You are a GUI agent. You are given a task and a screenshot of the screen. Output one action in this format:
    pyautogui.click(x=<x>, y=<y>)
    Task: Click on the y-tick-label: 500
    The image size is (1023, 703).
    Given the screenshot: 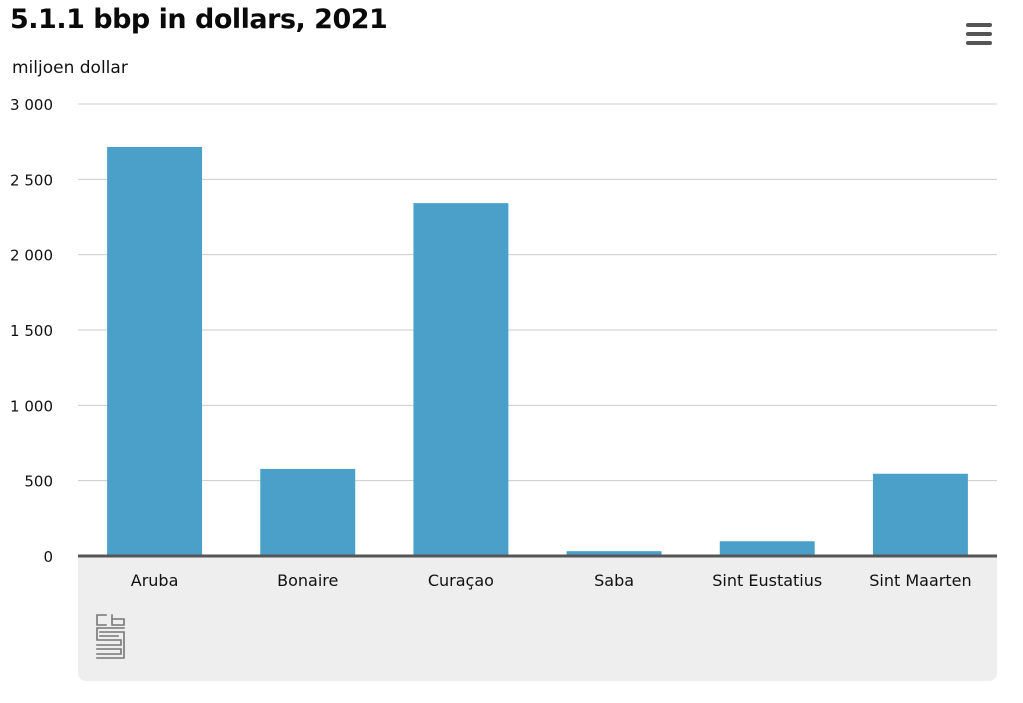 What is the action you would take?
    pyautogui.click(x=38, y=482)
    